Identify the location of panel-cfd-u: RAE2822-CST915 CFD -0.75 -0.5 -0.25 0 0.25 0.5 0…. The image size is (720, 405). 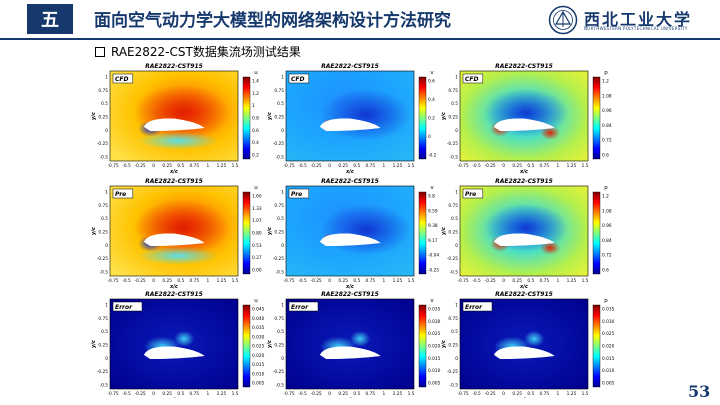
(175, 119).